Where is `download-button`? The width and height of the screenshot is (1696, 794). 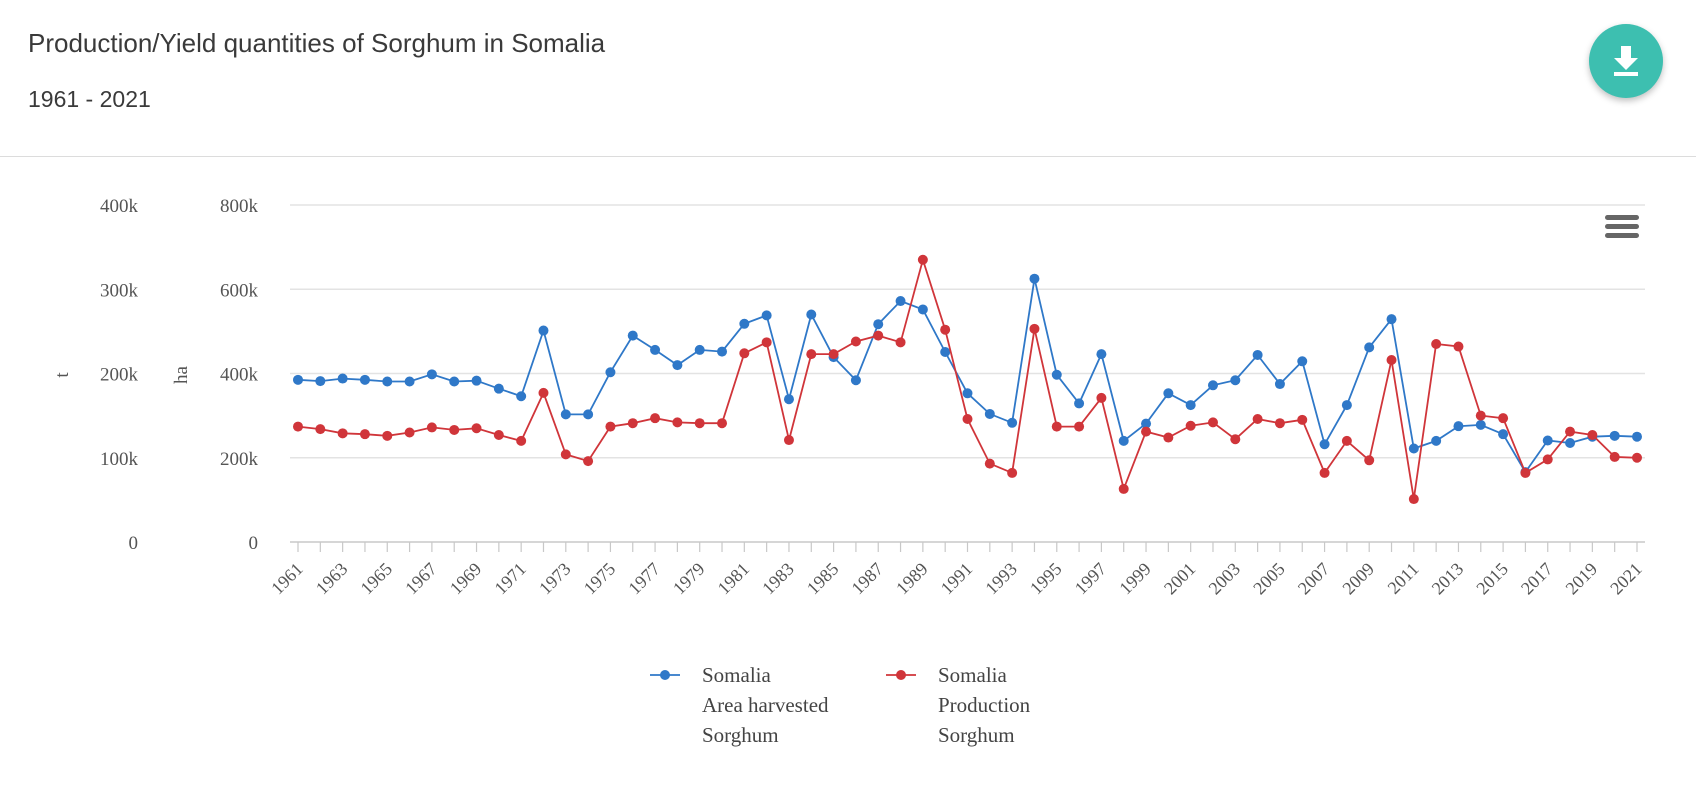 download-button is located at coordinates (1626, 61).